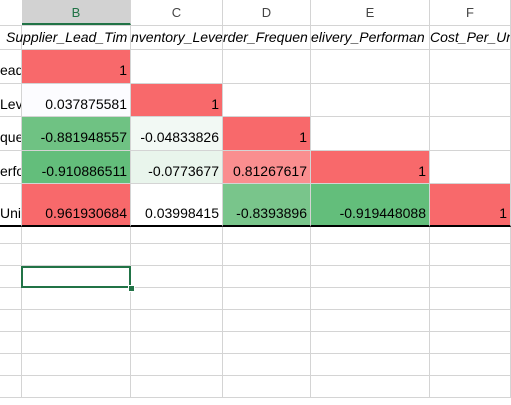 The width and height of the screenshot is (511, 405). What do you see at coordinates (267, 12) in the screenshot?
I see `column-header-d: D` at bounding box center [267, 12].